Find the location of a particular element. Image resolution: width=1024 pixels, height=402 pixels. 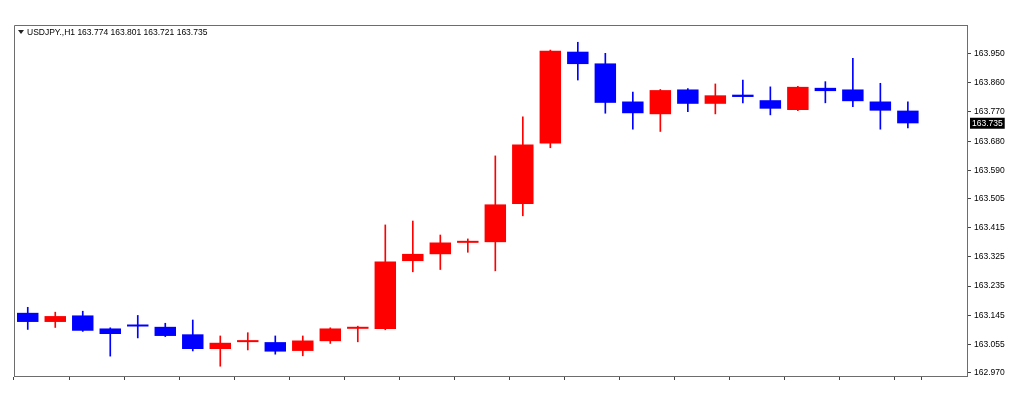

y-tick-label: 163.590 is located at coordinates (989, 169).